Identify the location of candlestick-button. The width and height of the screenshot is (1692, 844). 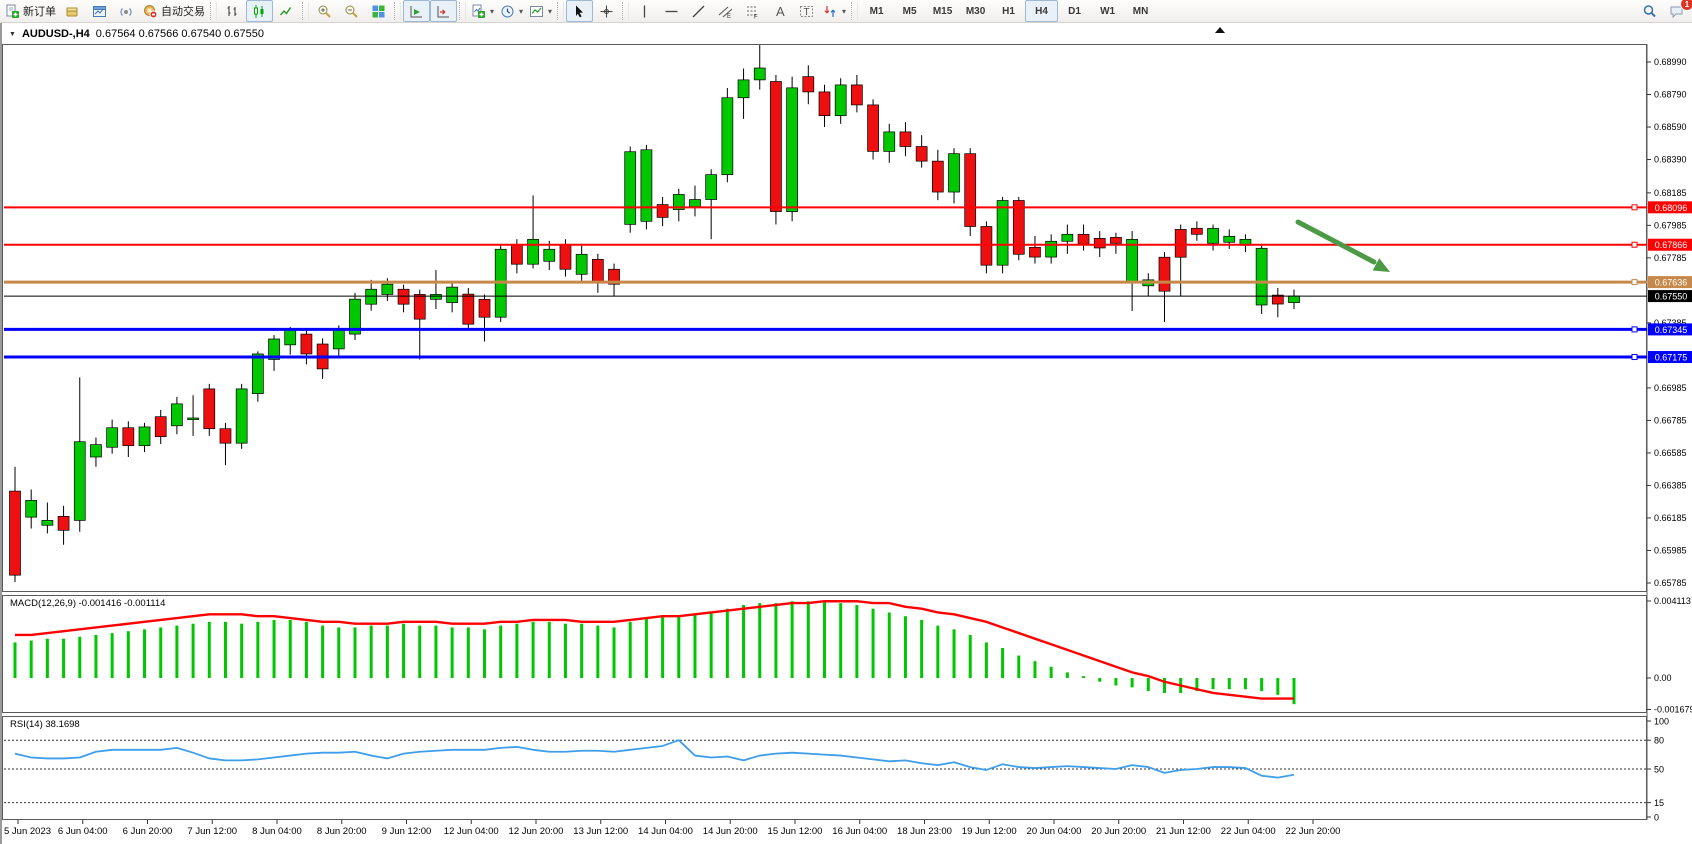
(259, 11).